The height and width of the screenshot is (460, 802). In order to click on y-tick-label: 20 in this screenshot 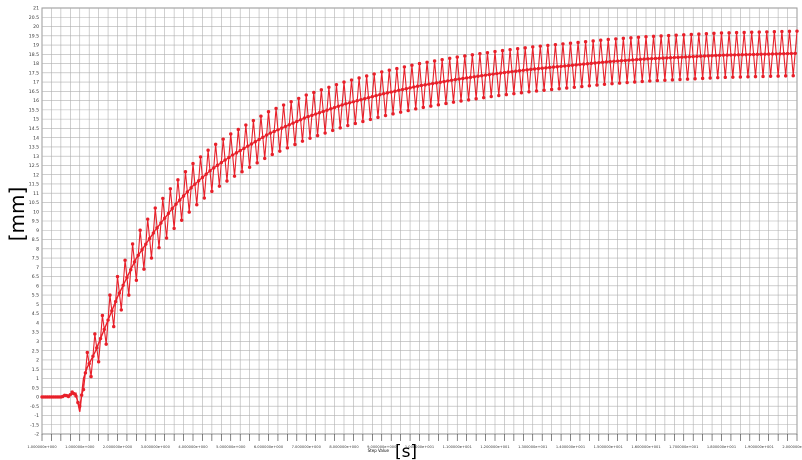, I will do `click(36, 27)`.